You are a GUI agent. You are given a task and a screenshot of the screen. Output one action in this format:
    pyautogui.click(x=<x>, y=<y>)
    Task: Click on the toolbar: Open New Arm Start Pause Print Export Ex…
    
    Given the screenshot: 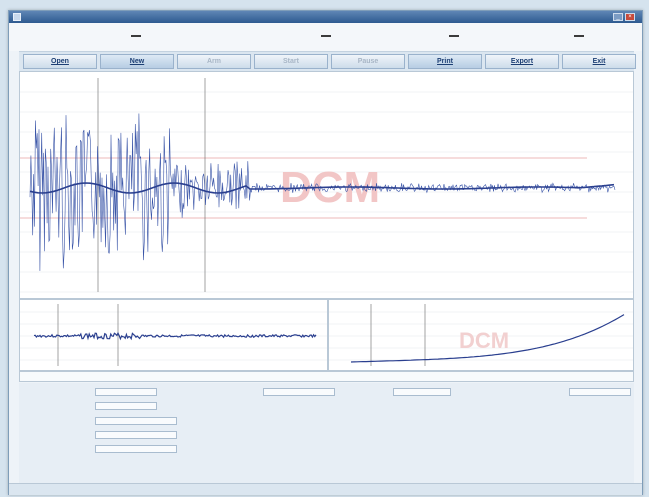 What is the action you would take?
    pyautogui.click(x=327, y=62)
    